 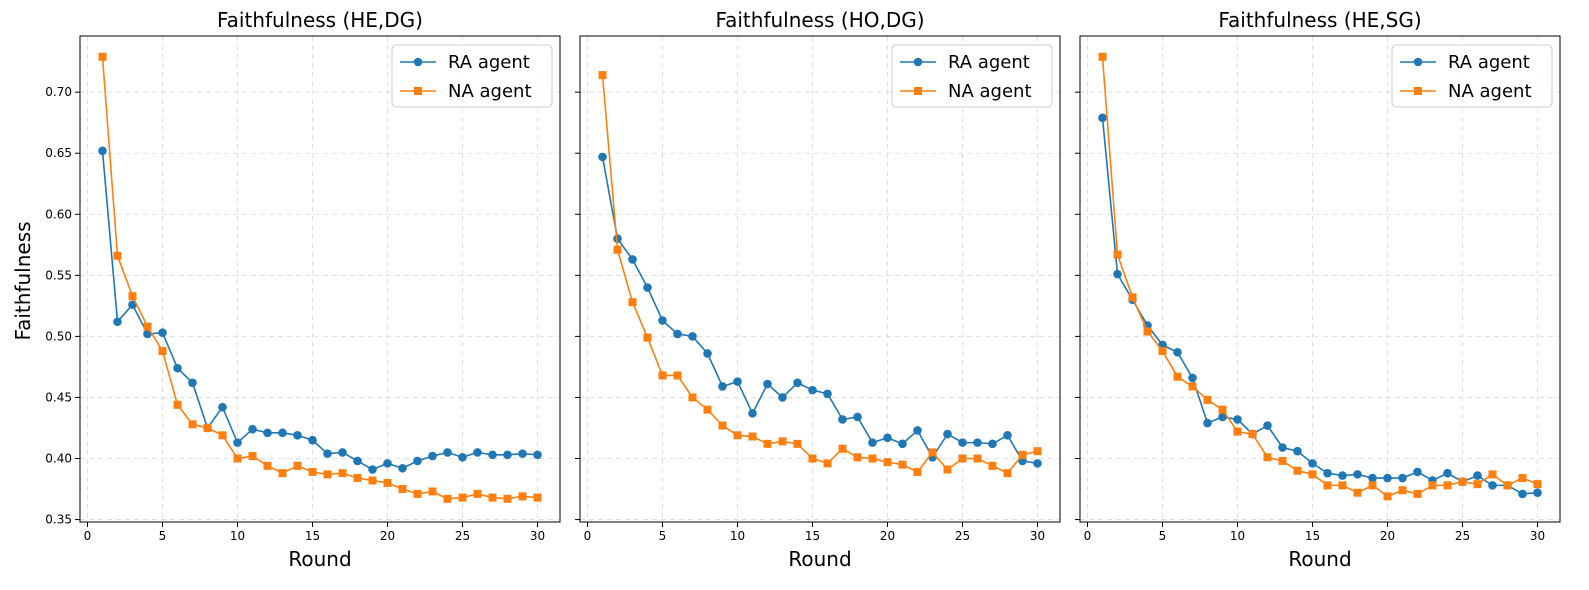 I want to click on panel-title: Faithfulness (HE,SG), so click(x=1319, y=20).